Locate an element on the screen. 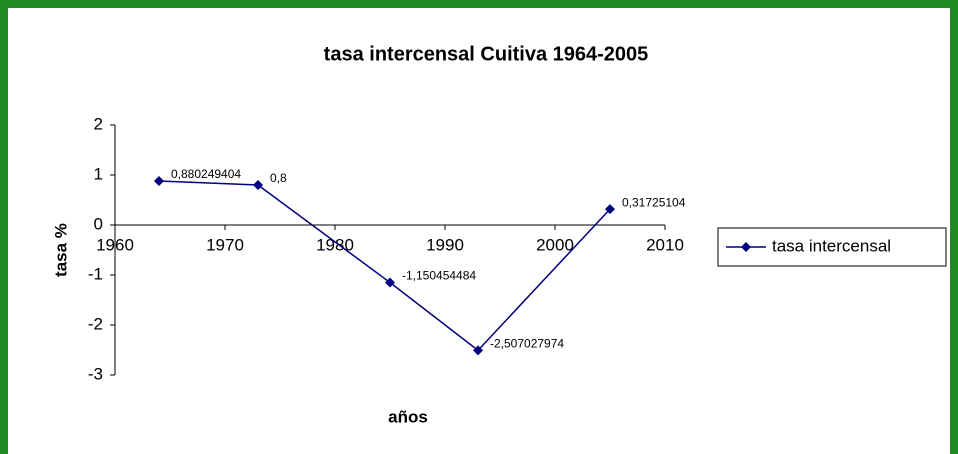  data-label: 0,8 is located at coordinates (278, 178).